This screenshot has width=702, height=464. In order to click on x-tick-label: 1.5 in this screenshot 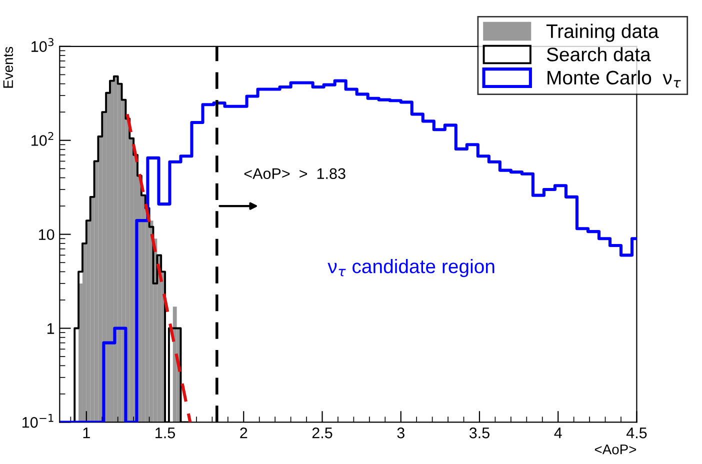, I will do `click(165, 433)`.